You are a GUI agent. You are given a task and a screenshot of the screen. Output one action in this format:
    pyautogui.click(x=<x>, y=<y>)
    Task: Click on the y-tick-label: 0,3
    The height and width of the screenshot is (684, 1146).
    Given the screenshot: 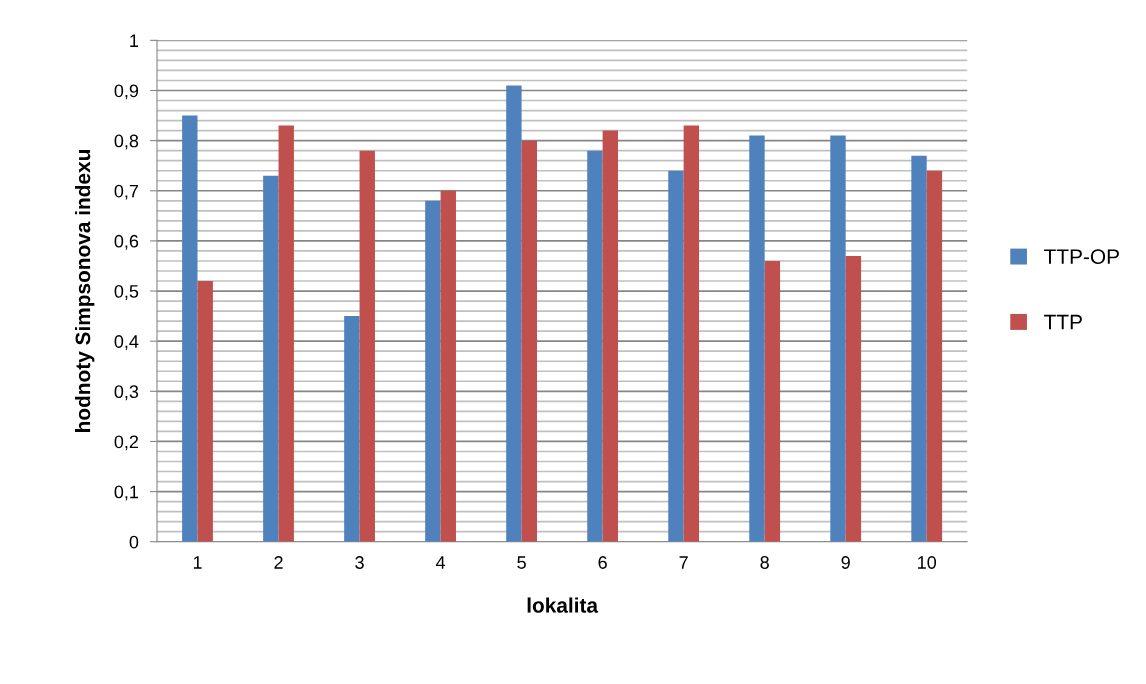 What is the action you would take?
    pyautogui.click(x=126, y=393)
    